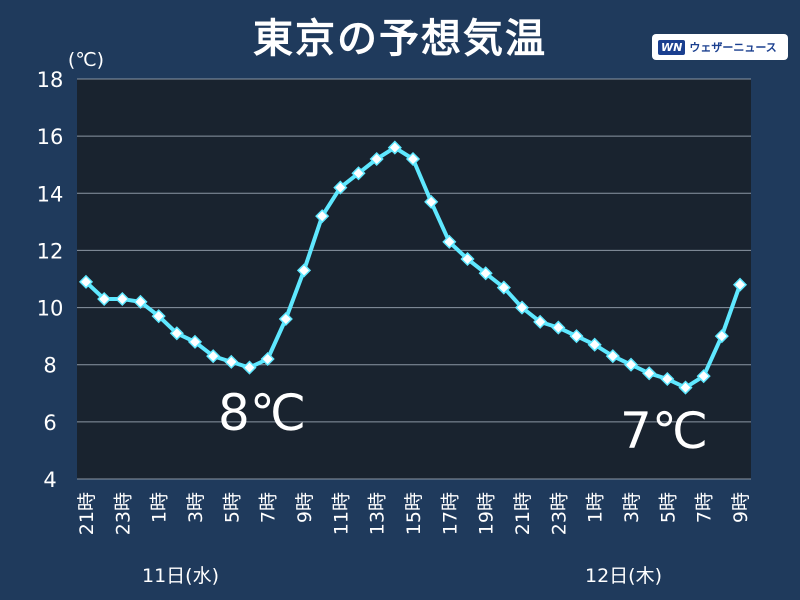 Image resolution: width=800 pixels, height=600 pixels. What do you see at coordinates (624, 576) in the screenshot?
I see `day-label-12: 12日(木)` at bounding box center [624, 576].